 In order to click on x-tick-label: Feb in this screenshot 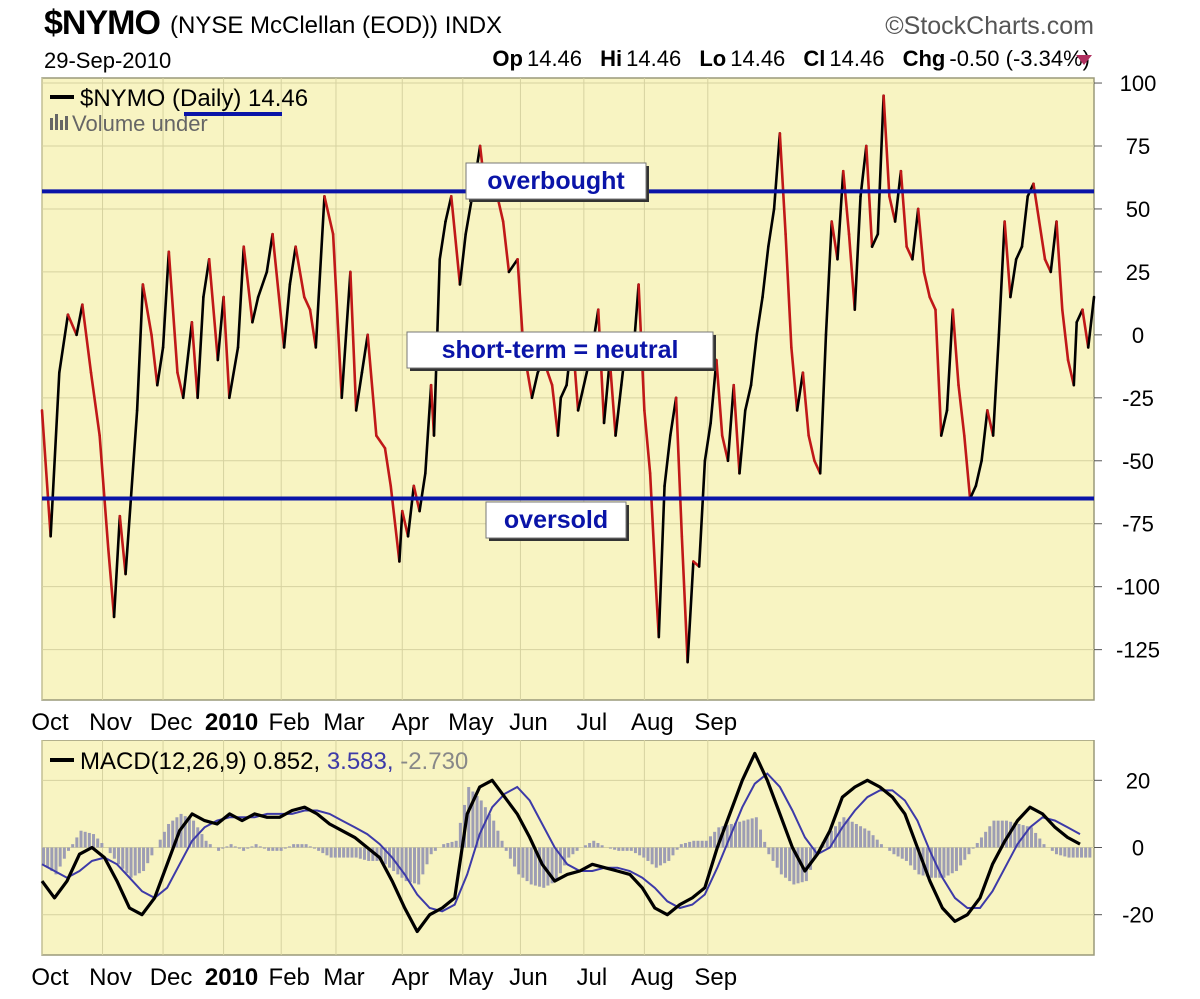, I will do `click(289, 722)`.